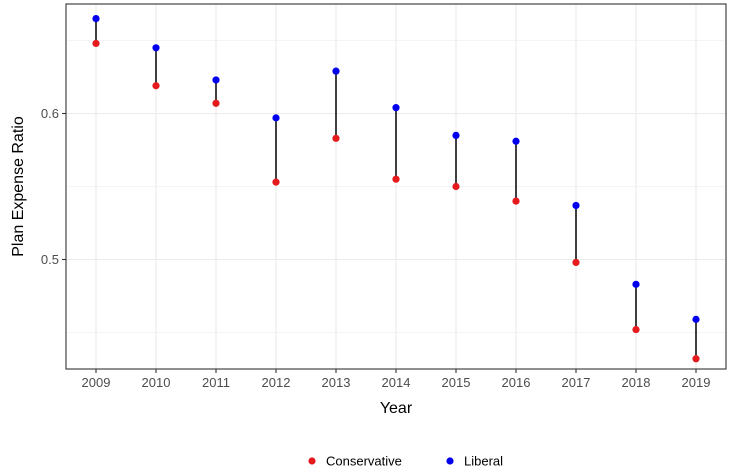 This screenshot has width=732, height=472. What do you see at coordinates (336, 138) in the screenshot?
I see `conservative-point-2013` at bounding box center [336, 138].